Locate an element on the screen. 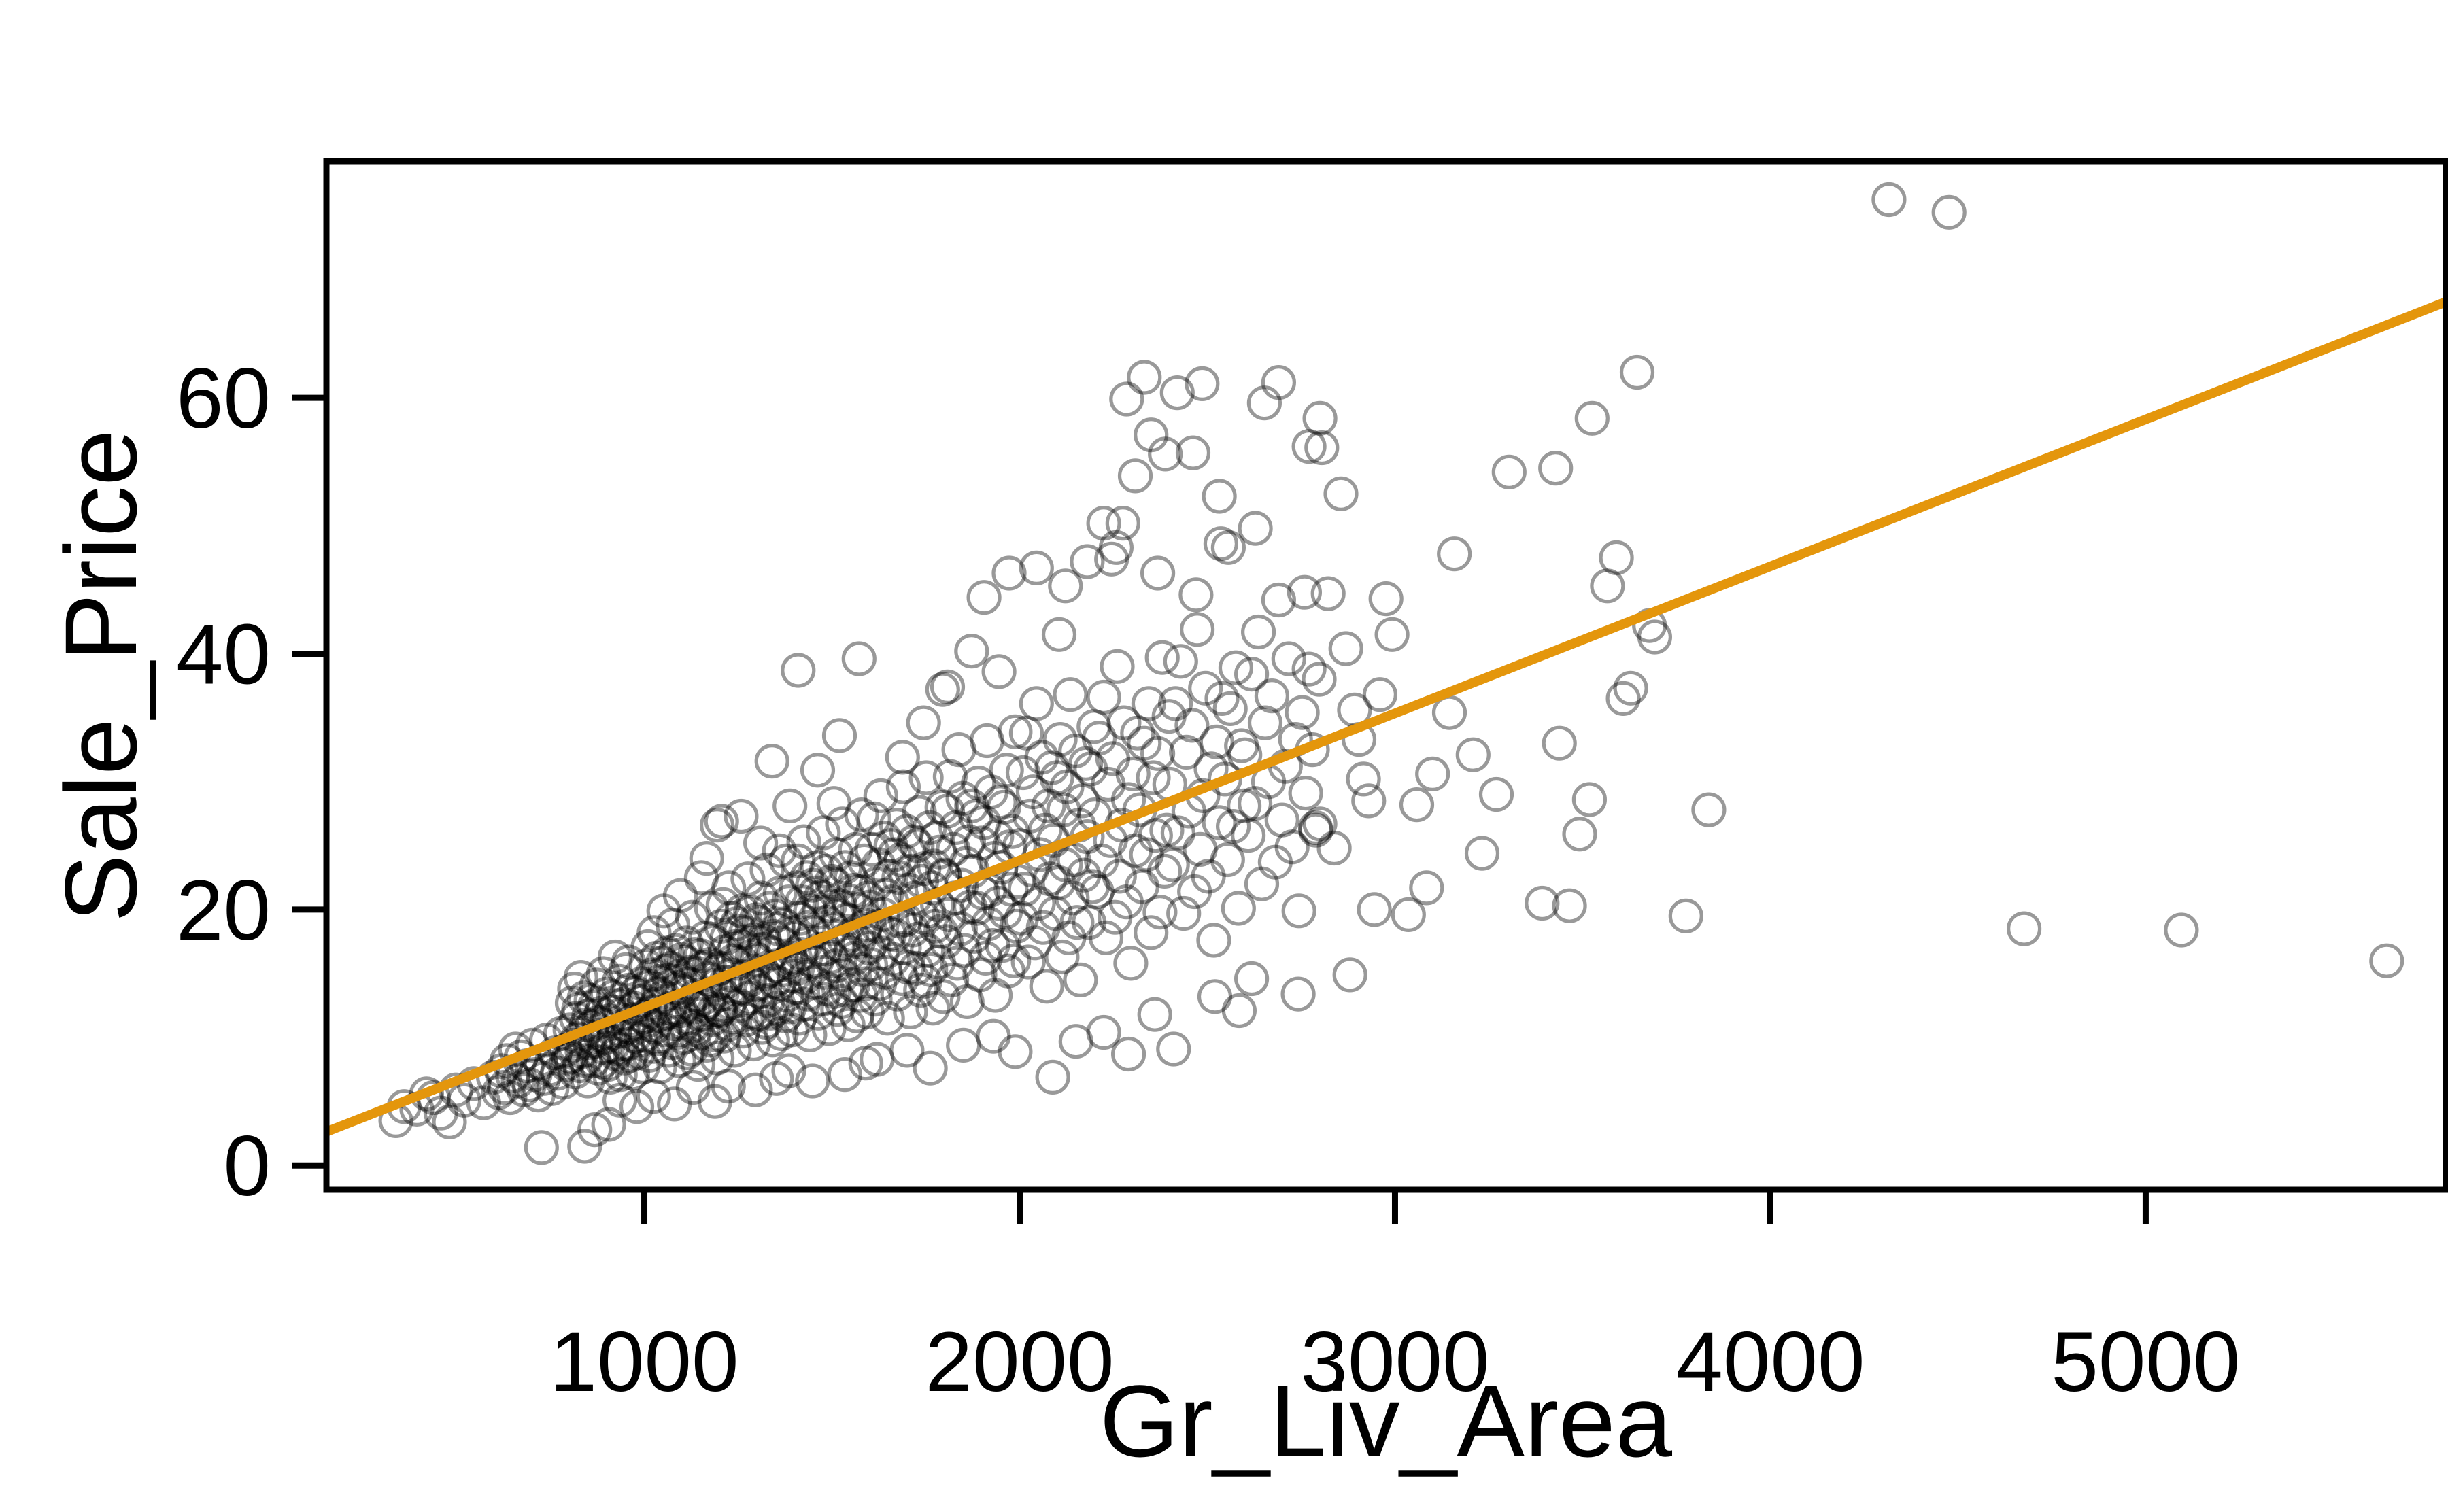  x-axis-label: Gr_Liv_Area is located at coordinates (1387, 1421).